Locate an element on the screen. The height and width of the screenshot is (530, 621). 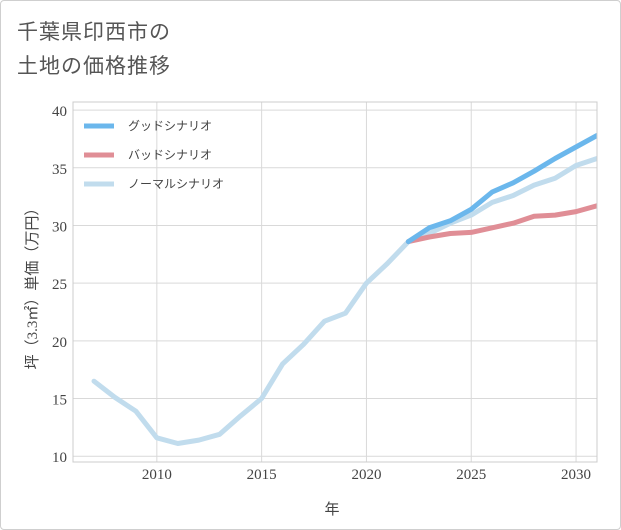
y-tick-label: 10 is located at coordinates (59, 458).